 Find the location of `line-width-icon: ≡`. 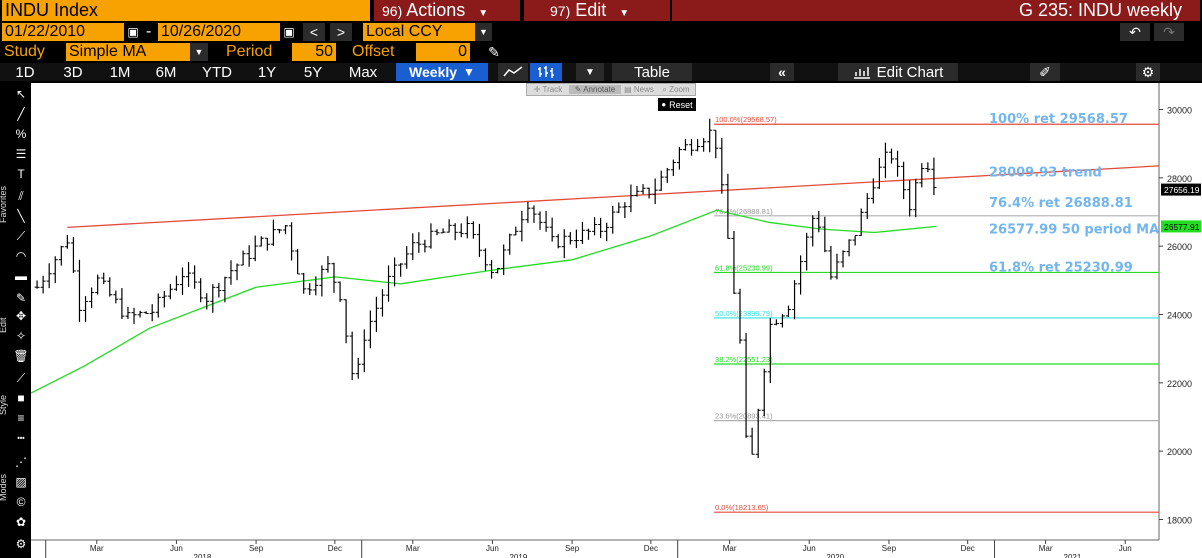

line-width-icon: ≡ is located at coordinates (21, 418).